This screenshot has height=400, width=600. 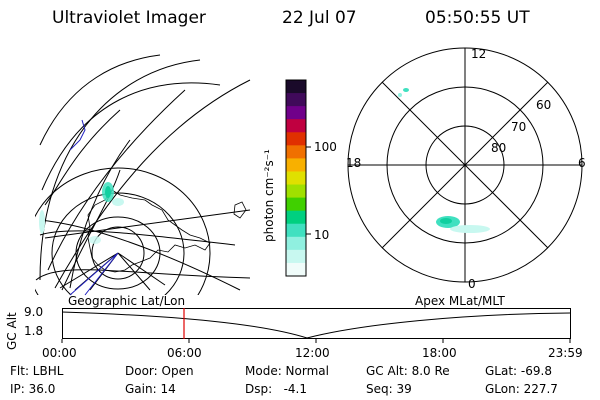 I want to click on mlt-label-6: 6, so click(x=582, y=163).